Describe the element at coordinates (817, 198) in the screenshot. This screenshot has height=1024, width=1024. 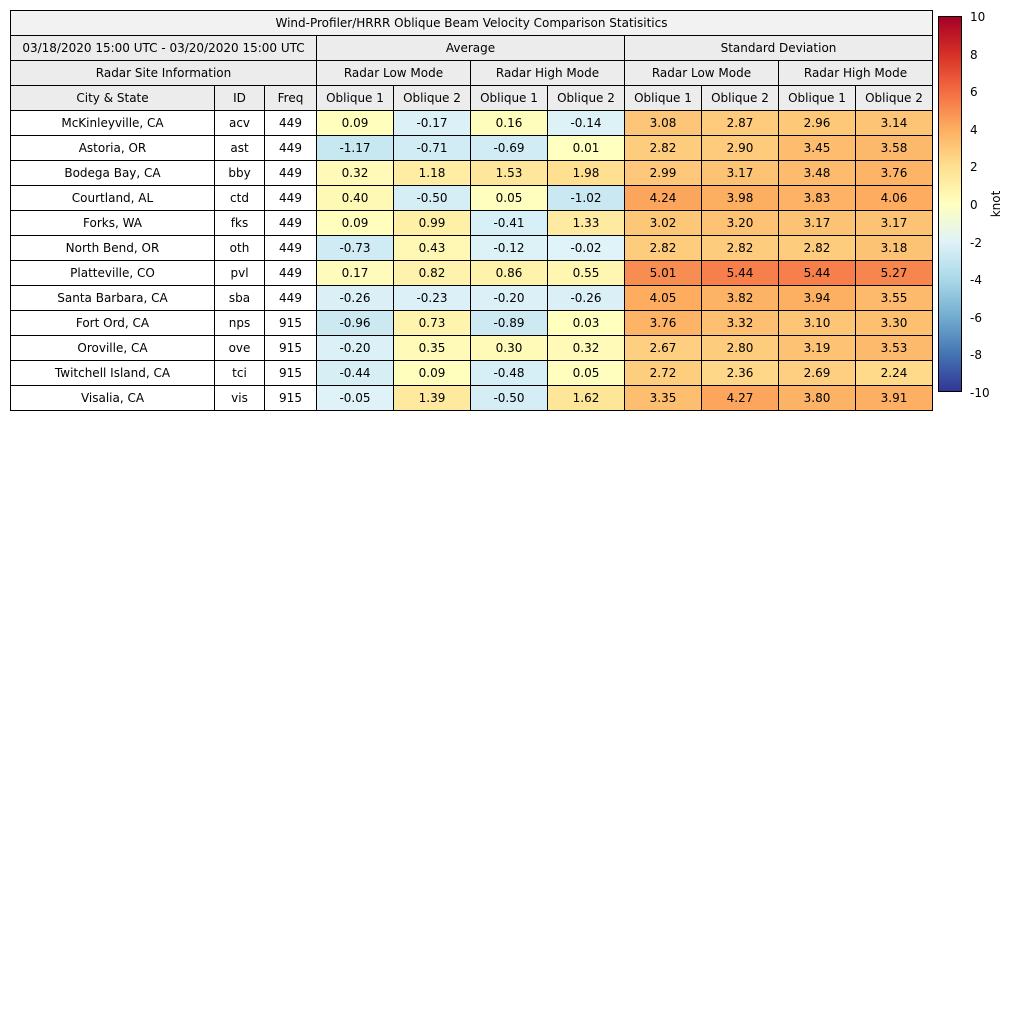
I see `cell-value: 3.83` at that location.